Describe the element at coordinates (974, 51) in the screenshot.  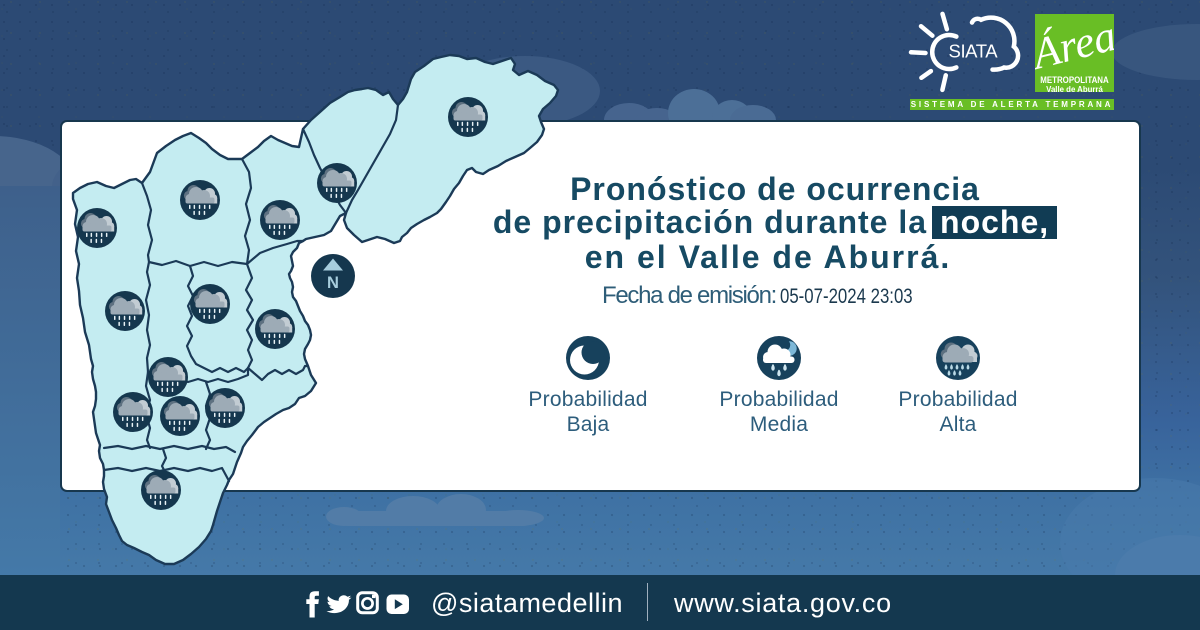
I see `svg-text: SIATA` at that location.